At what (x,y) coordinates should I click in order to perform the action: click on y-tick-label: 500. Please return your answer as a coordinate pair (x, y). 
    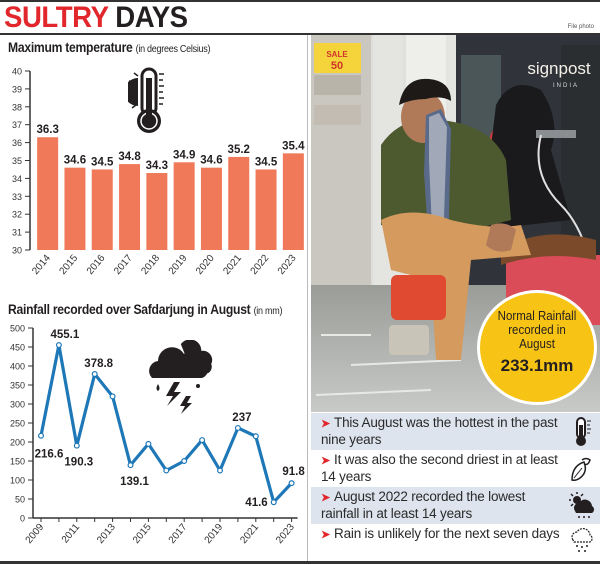
    Looking at the image, I should click on (17, 329).